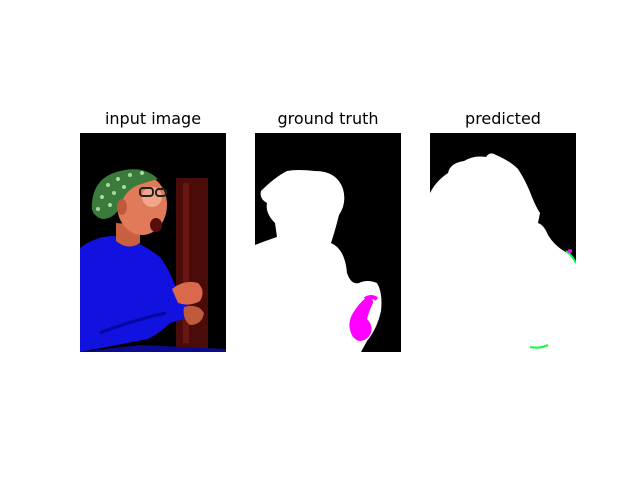 The height and width of the screenshot is (480, 640). What do you see at coordinates (503, 118) in the screenshot?
I see `panel-title-predicted: predicted` at bounding box center [503, 118].